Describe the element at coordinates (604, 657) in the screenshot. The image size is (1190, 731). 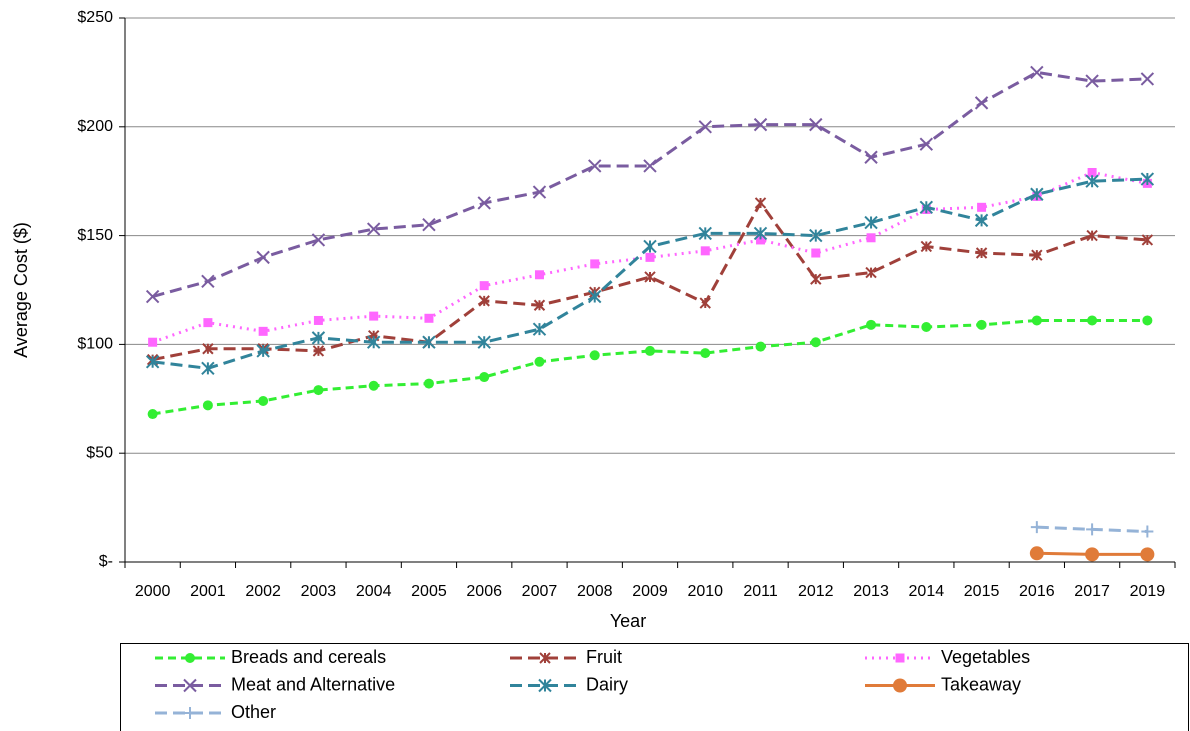
I see `legend-label: Fruit` at that location.